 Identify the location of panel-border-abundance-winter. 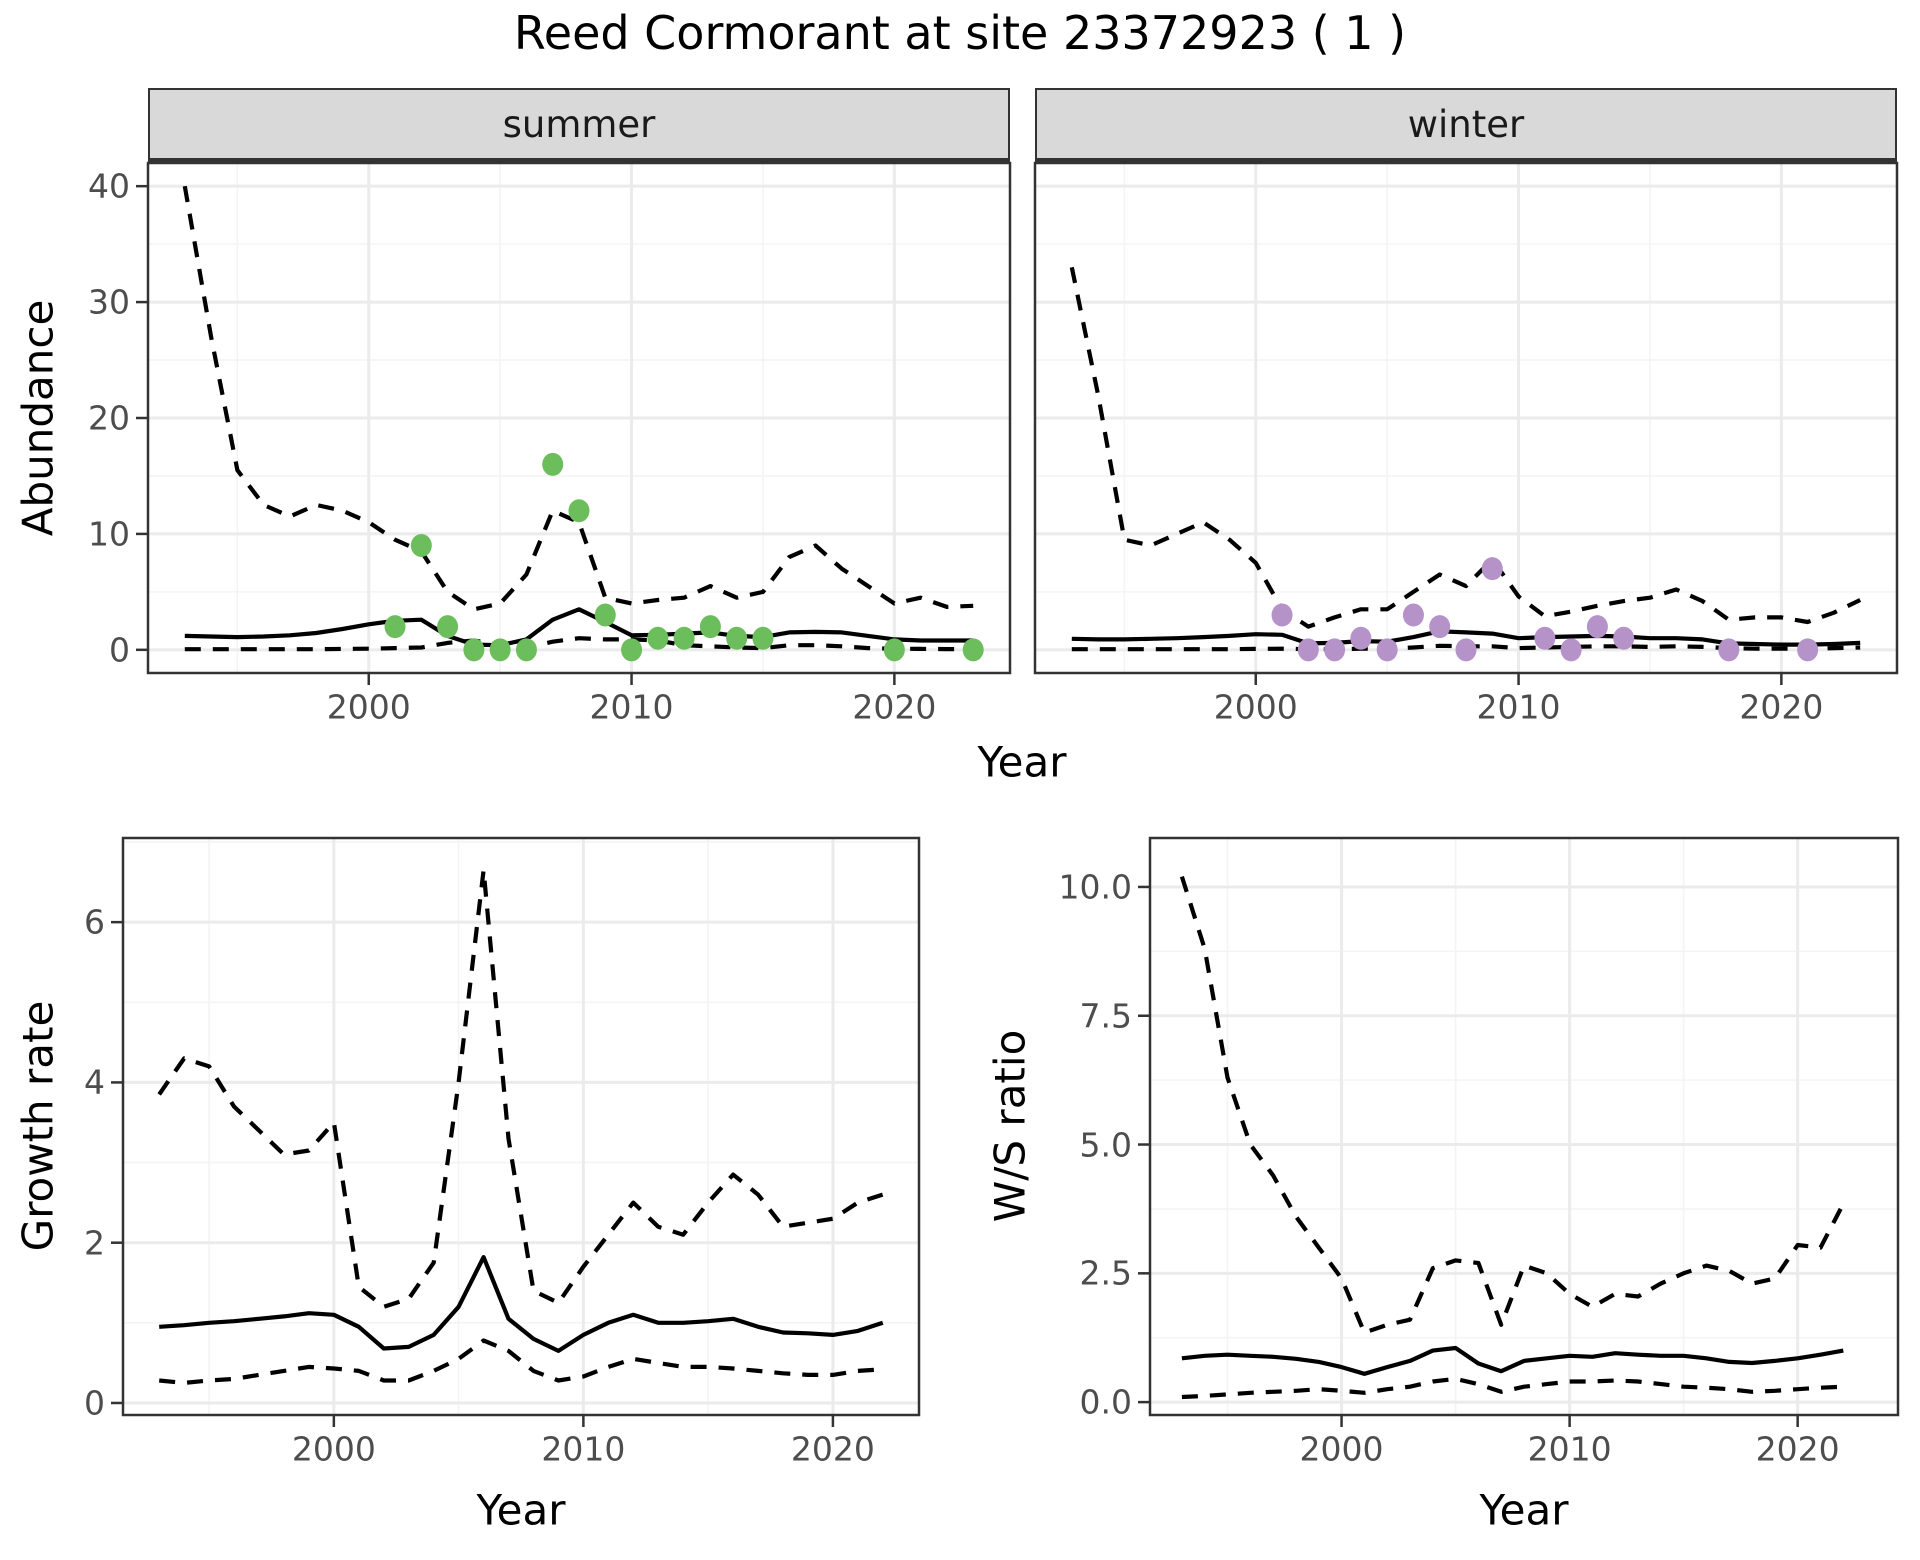
(1466, 418).